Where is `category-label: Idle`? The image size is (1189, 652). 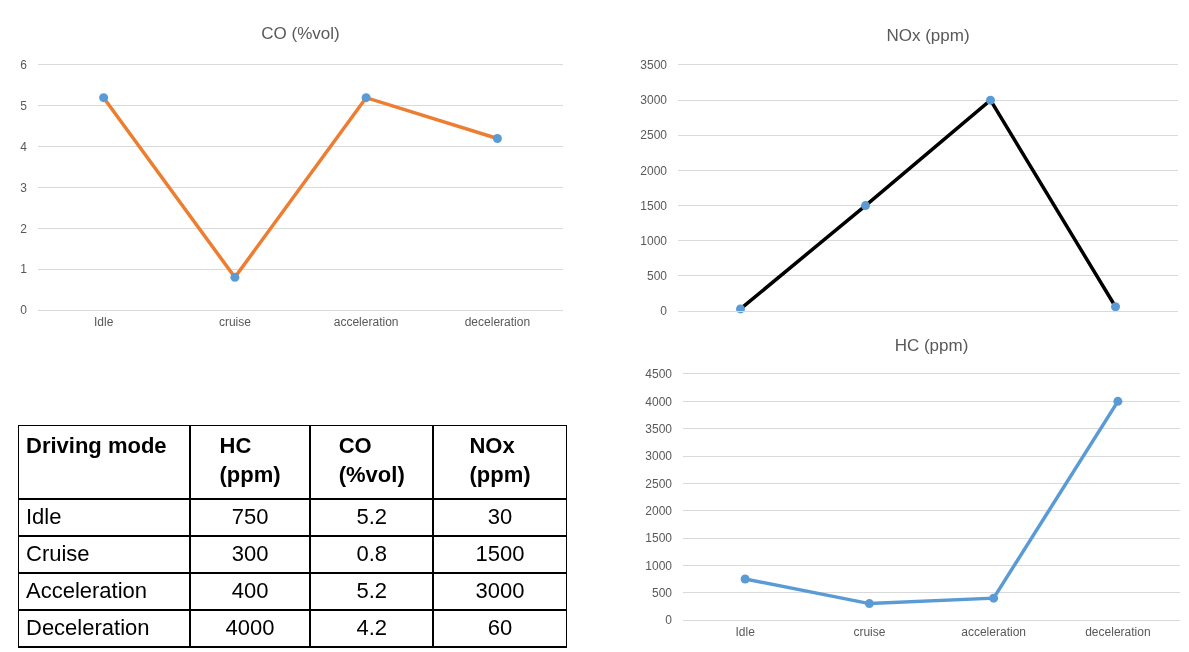
category-label: Idle is located at coordinates (44, 516).